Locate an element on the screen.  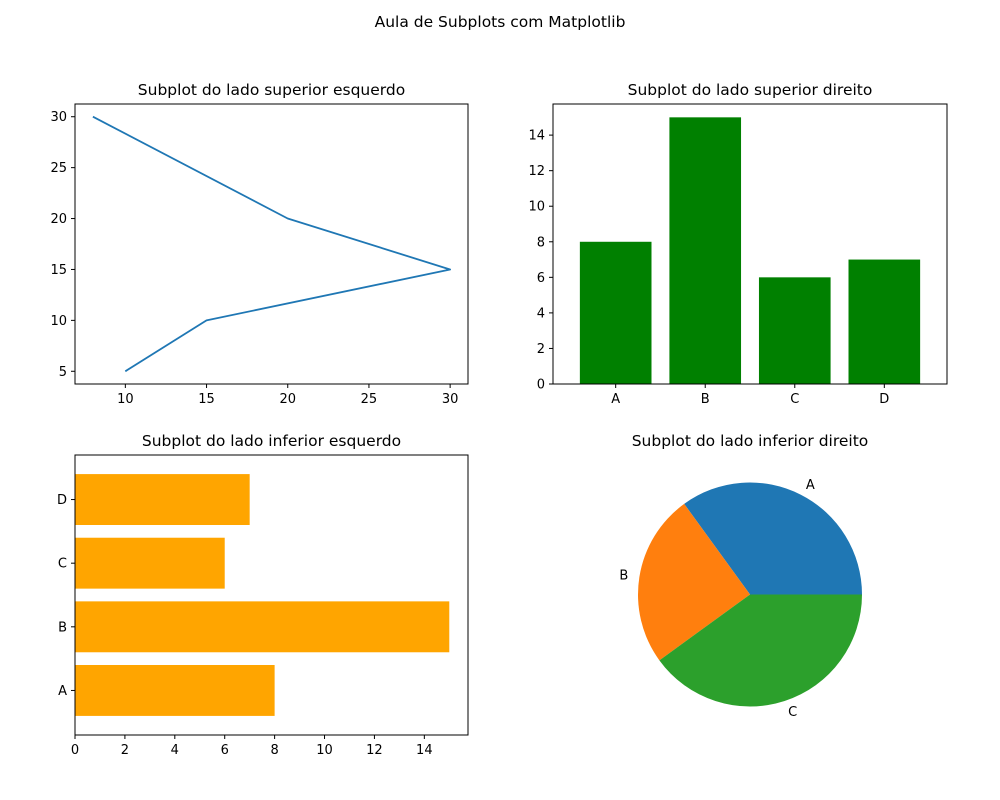
y-tick-label: 30 is located at coordinates (58, 117).